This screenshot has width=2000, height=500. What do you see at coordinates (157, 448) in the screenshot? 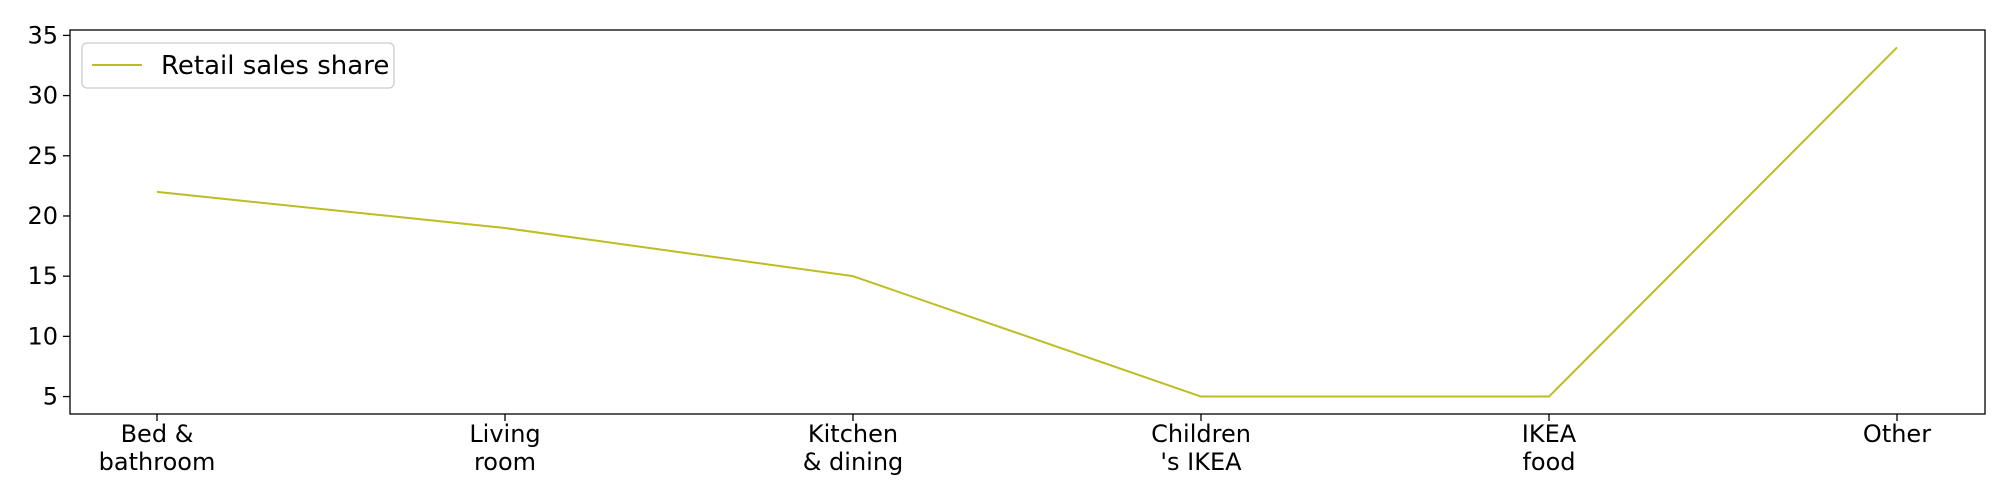
I see `x-tick-label: Bed & bathroom` at bounding box center [157, 448].